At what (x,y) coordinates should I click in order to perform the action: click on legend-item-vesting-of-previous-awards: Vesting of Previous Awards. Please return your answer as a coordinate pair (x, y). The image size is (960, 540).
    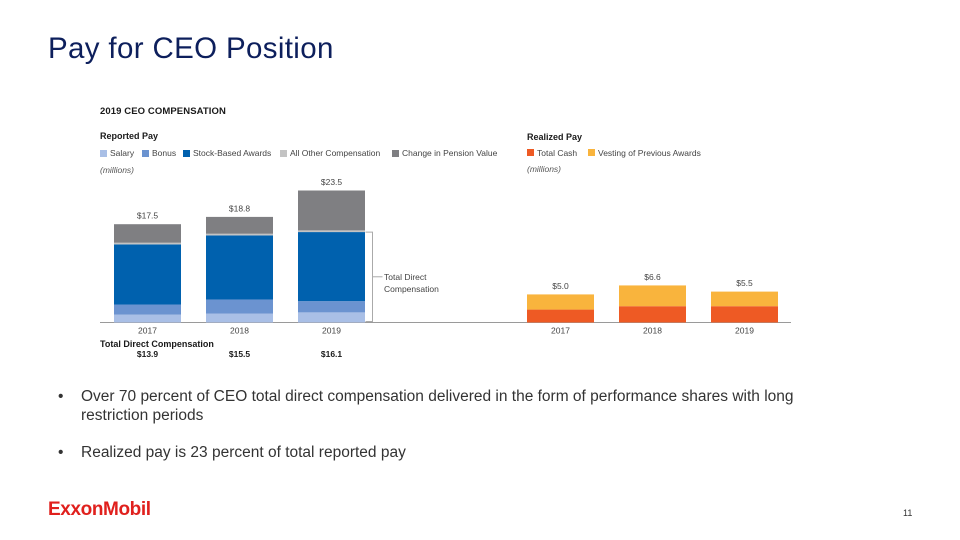
    Looking at the image, I should click on (644, 152).